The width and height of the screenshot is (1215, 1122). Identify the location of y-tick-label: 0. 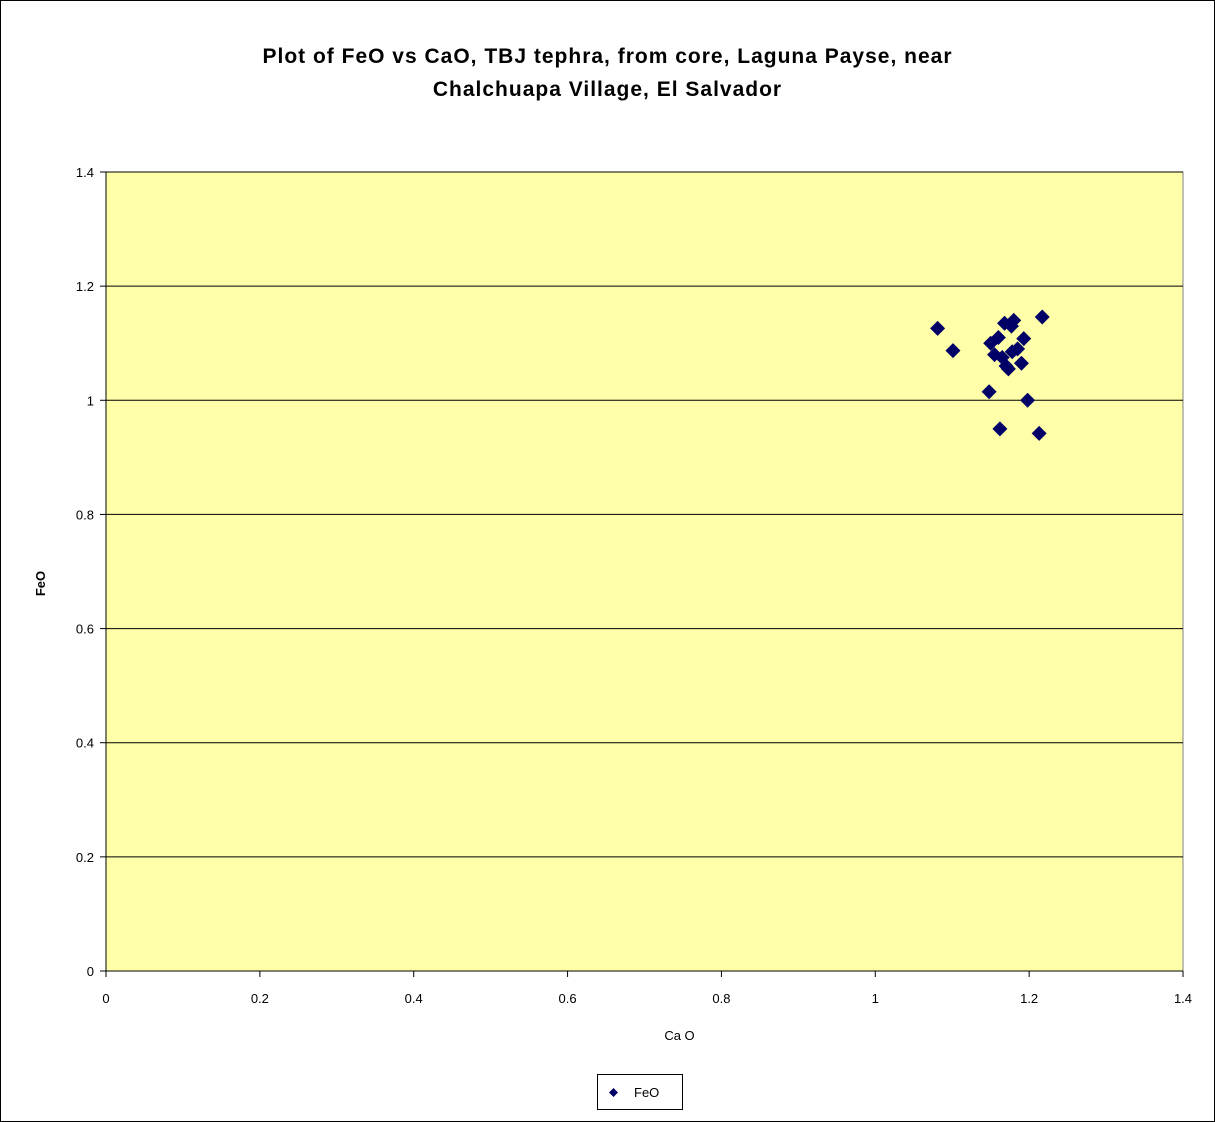
(90, 971).